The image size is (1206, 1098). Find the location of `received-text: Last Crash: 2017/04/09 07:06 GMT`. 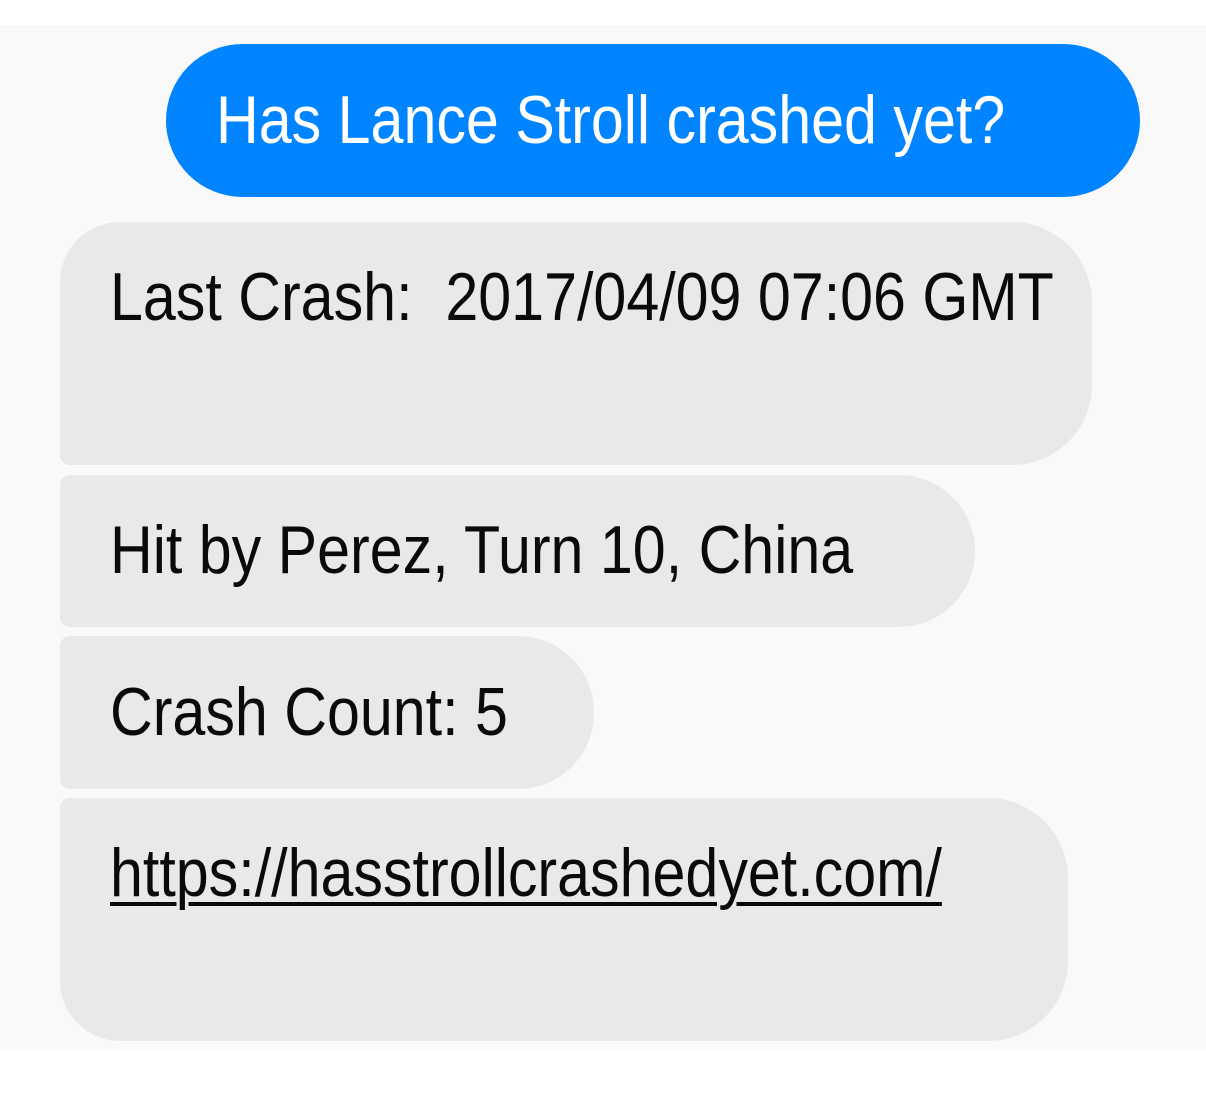

received-text: Last Crash: 2017/04/09 07:06 GMT is located at coordinates (582, 297).